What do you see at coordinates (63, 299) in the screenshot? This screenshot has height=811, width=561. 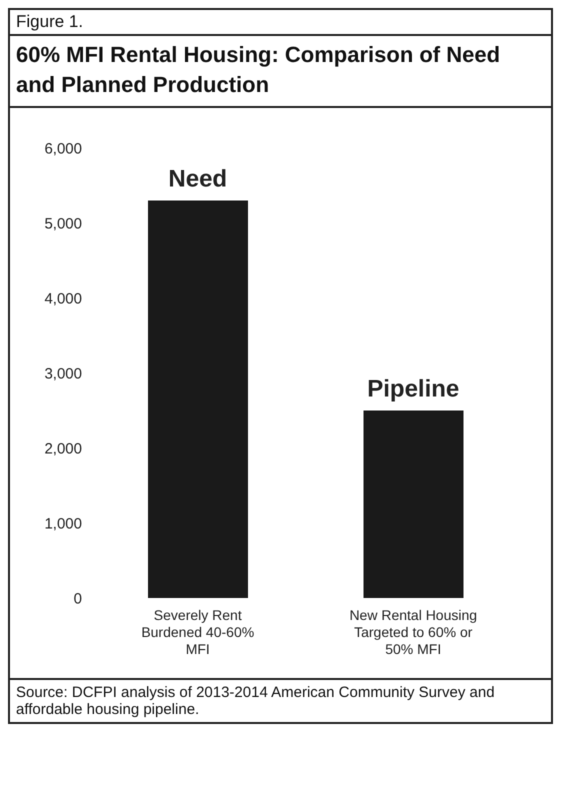 I see `y-tick-label: 4,000` at bounding box center [63, 299].